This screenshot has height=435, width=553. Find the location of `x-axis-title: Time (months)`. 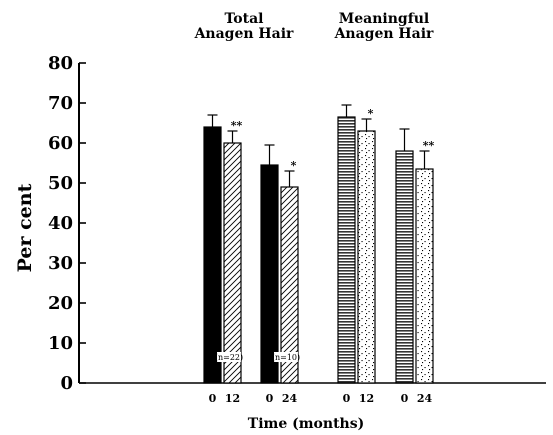

x-axis-title: Time (months) is located at coordinates (306, 424).